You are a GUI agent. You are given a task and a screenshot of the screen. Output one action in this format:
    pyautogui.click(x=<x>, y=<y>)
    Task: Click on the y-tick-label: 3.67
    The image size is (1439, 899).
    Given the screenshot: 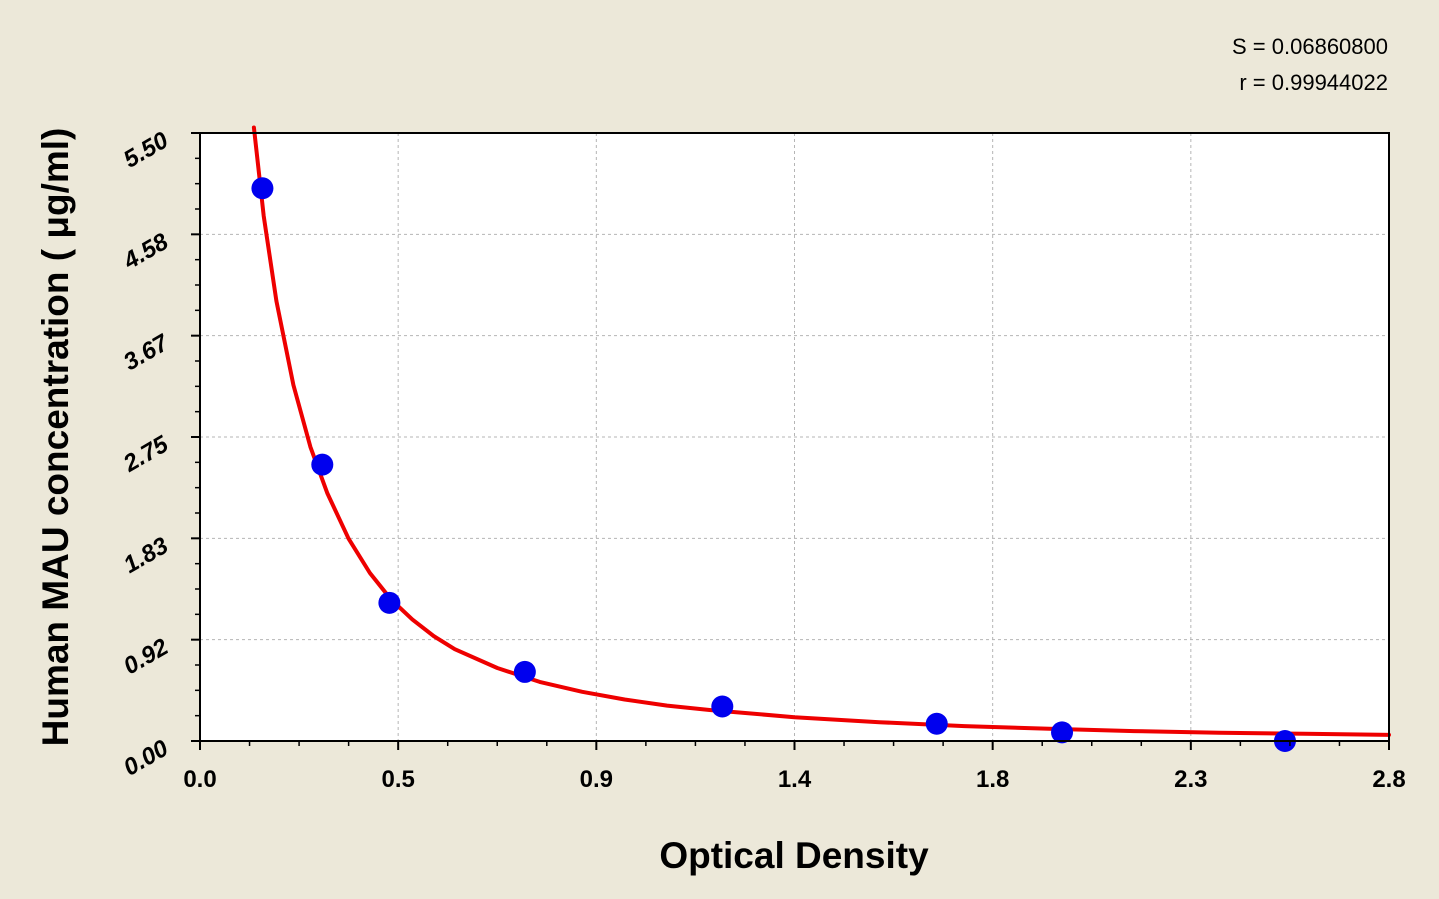 What is the action you would take?
    pyautogui.click(x=146, y=353)
    